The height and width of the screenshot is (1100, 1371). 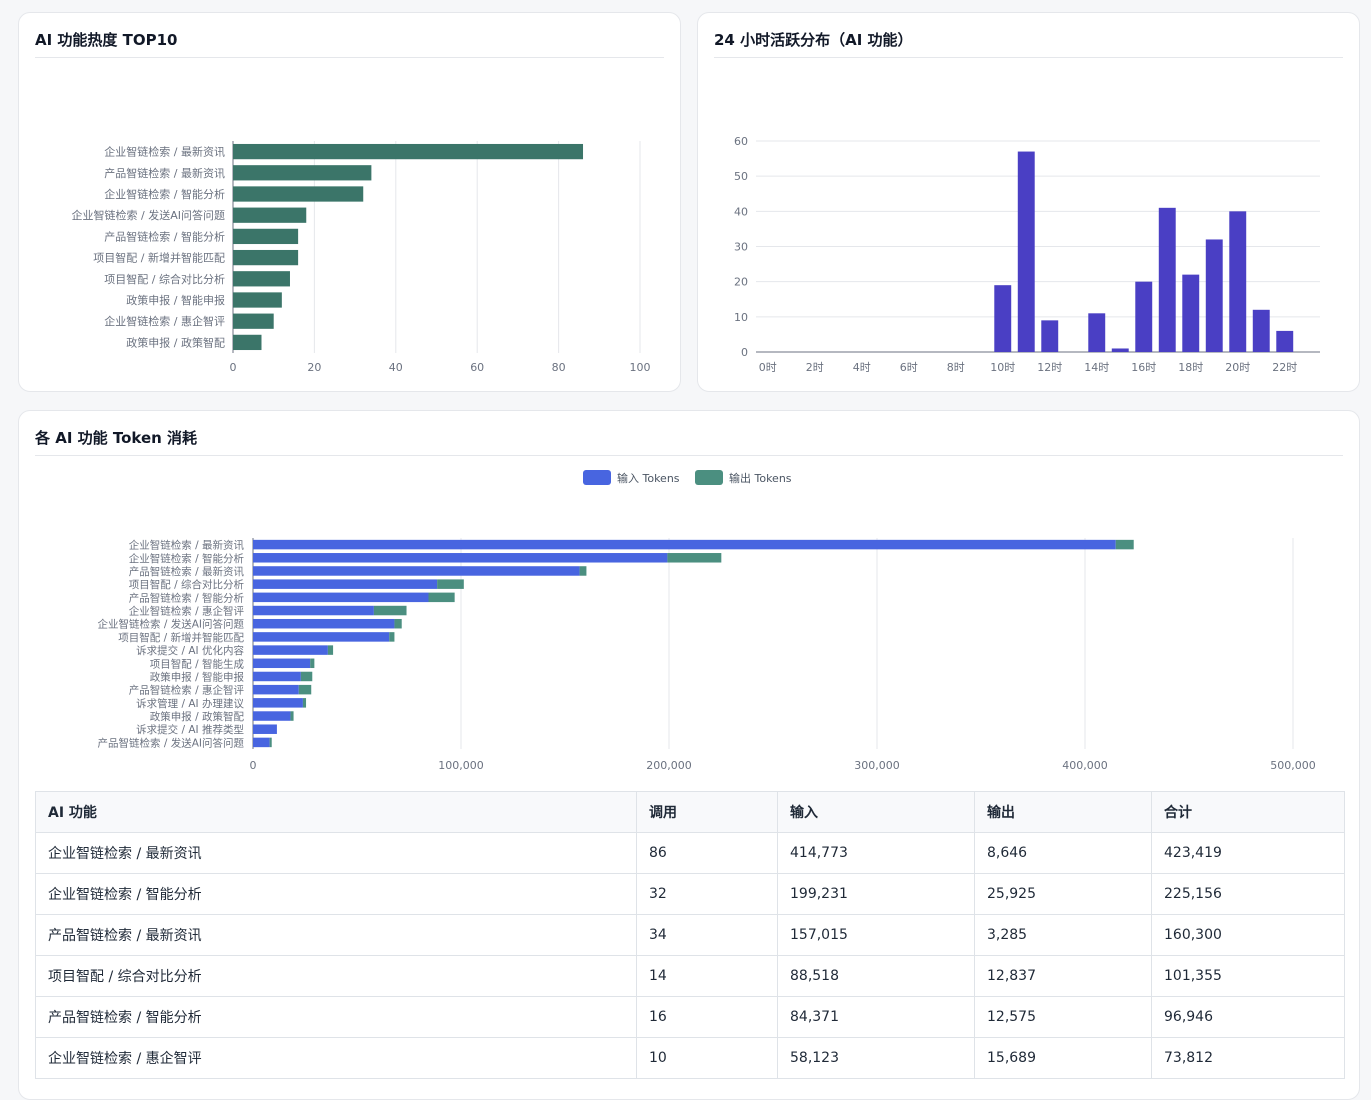 What do you see at coordinates (741, 211) in the screenshot?
I see `y-tick-label: 40` at bounding box center [741, 211].